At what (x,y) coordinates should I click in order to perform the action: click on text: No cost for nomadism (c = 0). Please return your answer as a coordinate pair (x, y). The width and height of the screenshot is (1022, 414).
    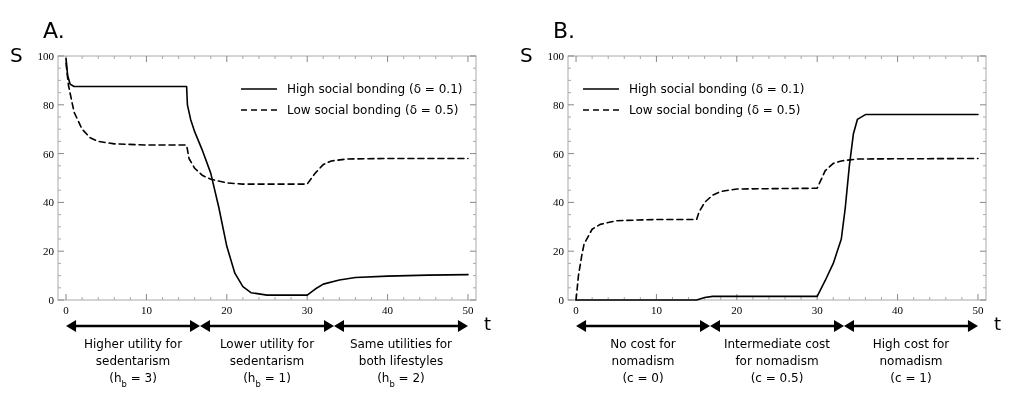
    Looking at the image, I should click on (643, 361).